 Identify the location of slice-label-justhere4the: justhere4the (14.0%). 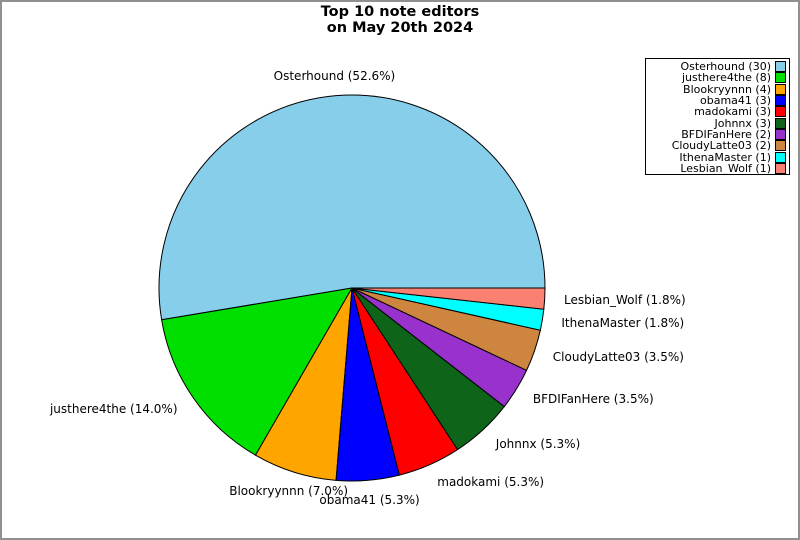
(113, 408).